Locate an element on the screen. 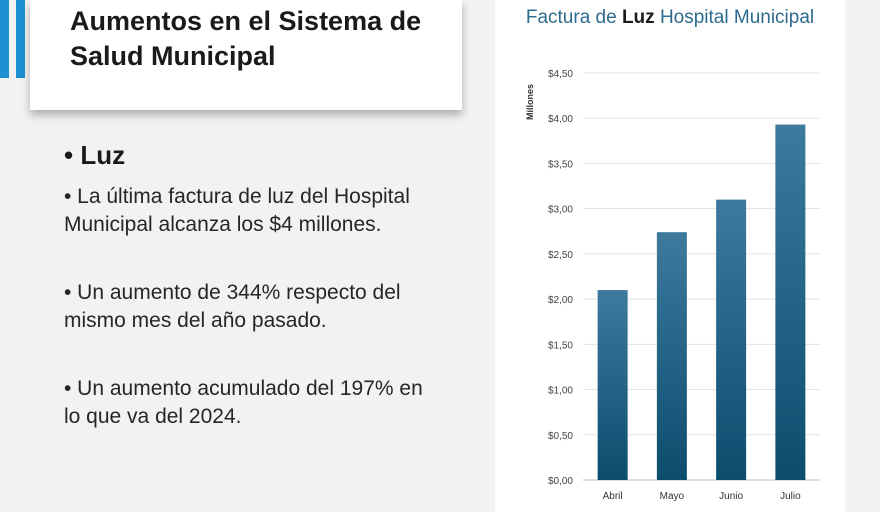  x-tick-label: Junio is located at coordinates (731, 496).